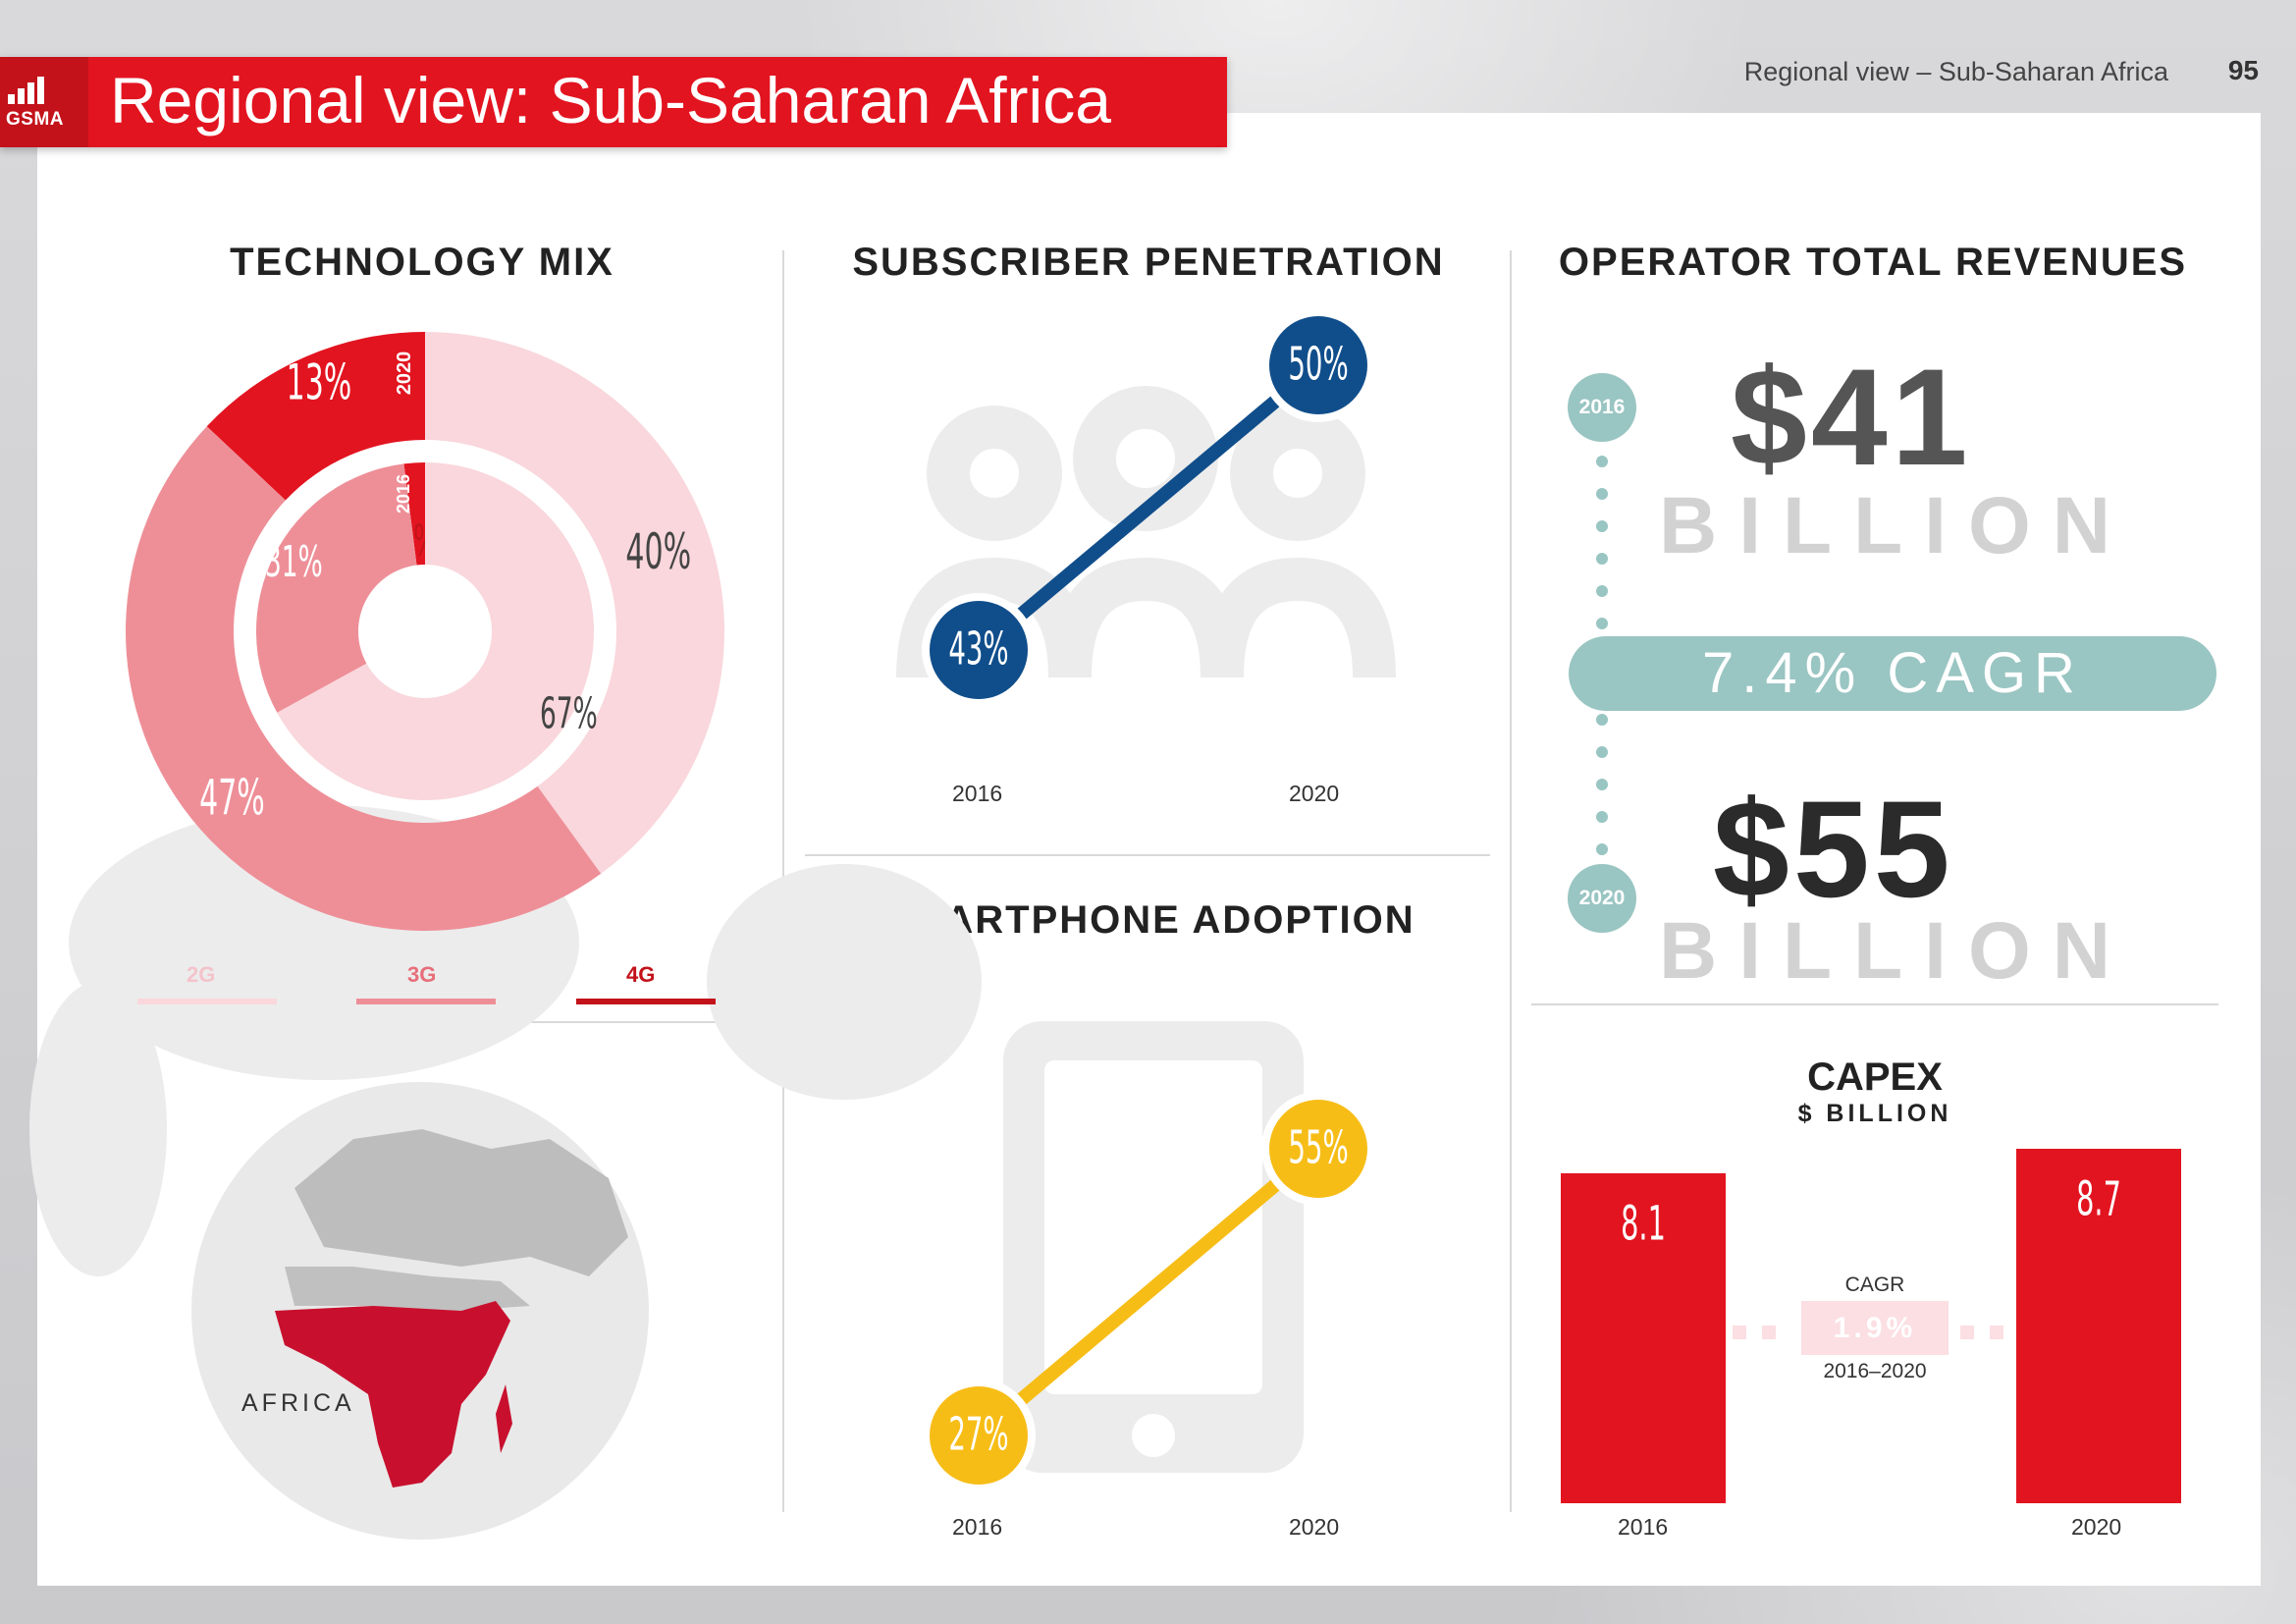  I want to click on smart-year-2020: 2020, so click(1315, 1527).